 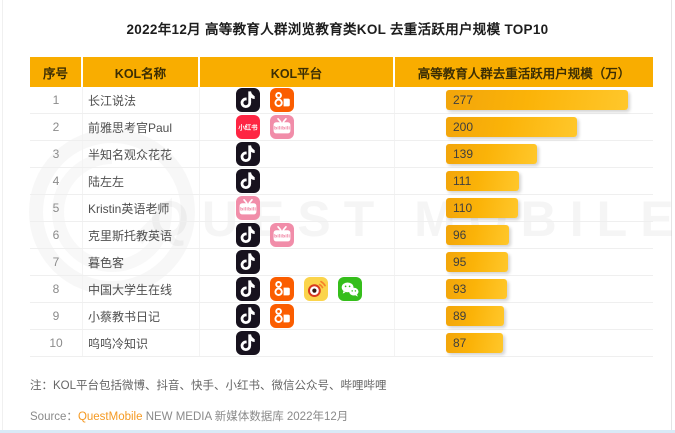 I want to click on table-row: 9 小蔡教书日记 89, so click(x=341, y=316).